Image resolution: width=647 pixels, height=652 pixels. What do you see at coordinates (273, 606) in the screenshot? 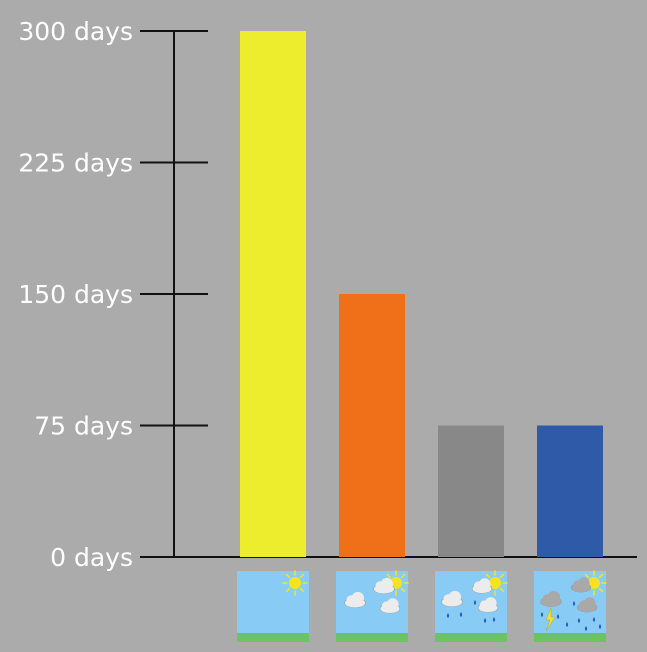
I see `sun-icon` at bounding box center [273, 606].